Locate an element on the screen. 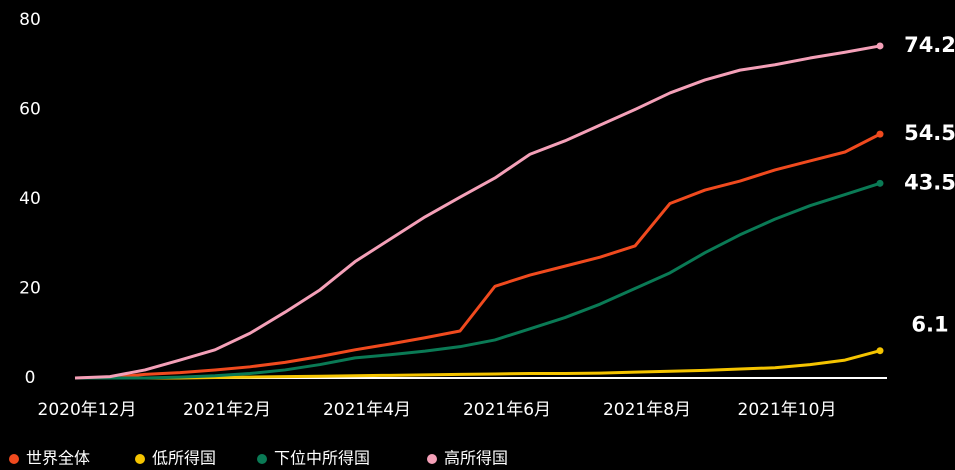  x-tick-label: 2021年2月 is located at coordinates (227, 410).